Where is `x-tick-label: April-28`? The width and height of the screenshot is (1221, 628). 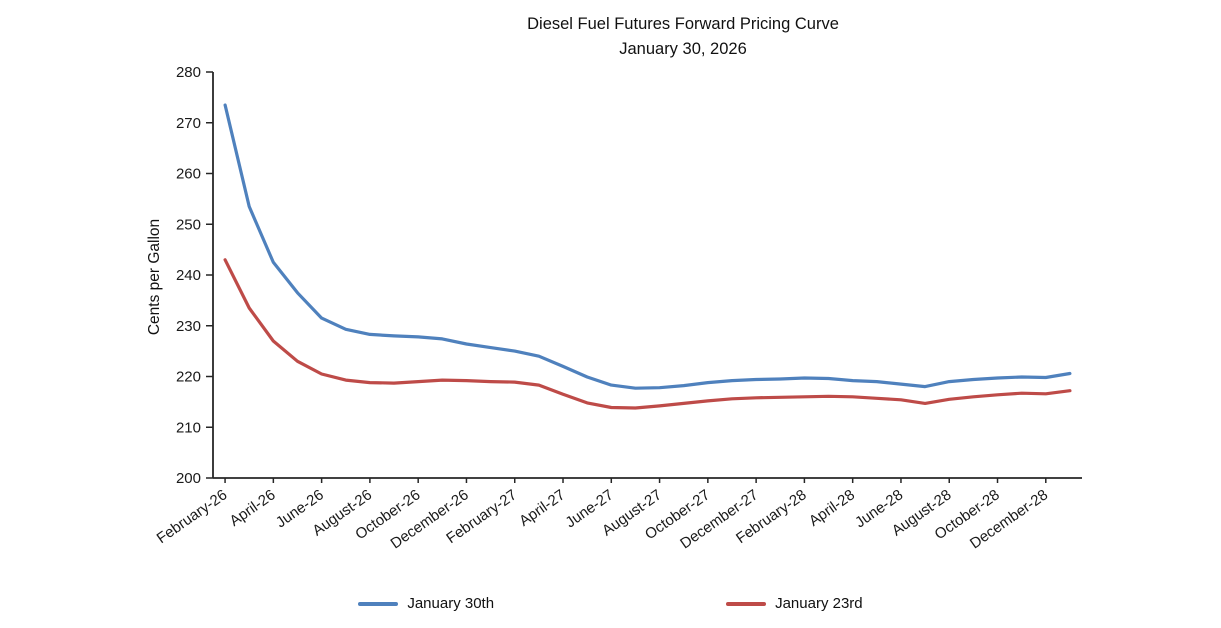
x-tick-label: April-28 is located at coordinates (832, 508).